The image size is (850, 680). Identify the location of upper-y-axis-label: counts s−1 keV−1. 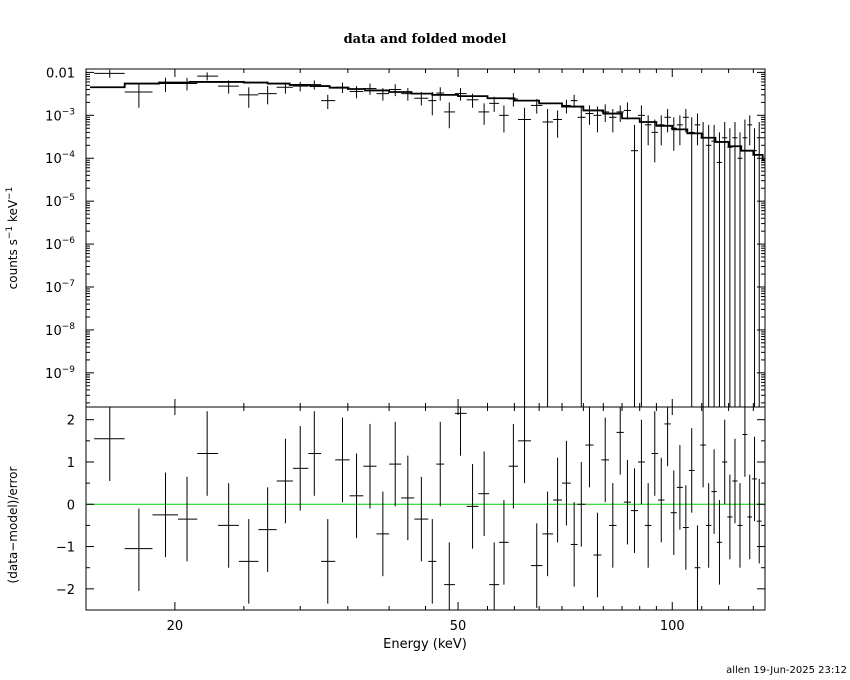
(12, 238).